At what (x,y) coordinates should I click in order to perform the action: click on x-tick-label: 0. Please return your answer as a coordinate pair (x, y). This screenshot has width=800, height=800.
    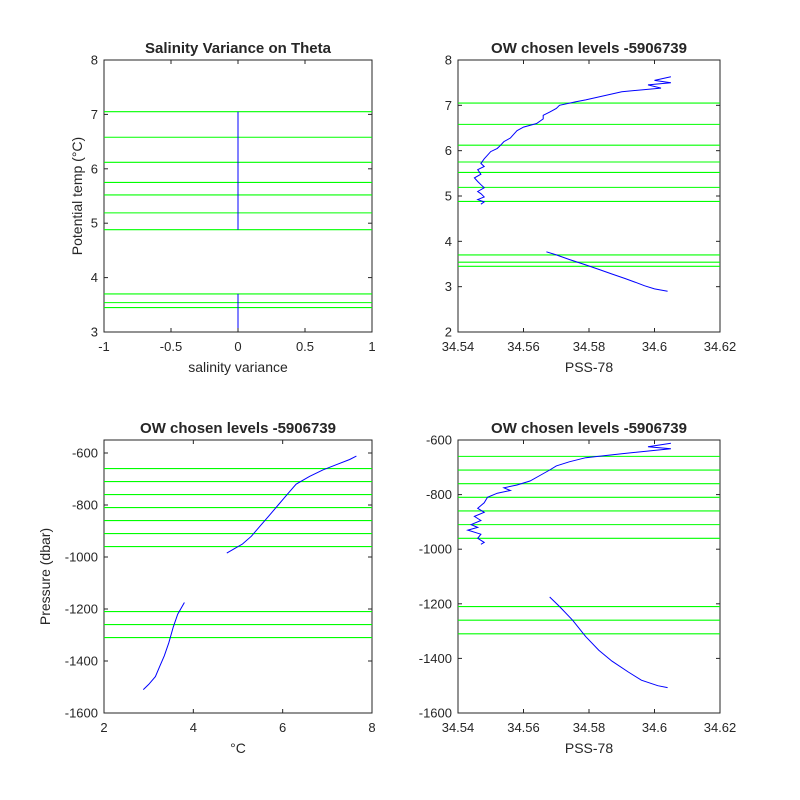
    Looking at the image, I should click on (237, 346).